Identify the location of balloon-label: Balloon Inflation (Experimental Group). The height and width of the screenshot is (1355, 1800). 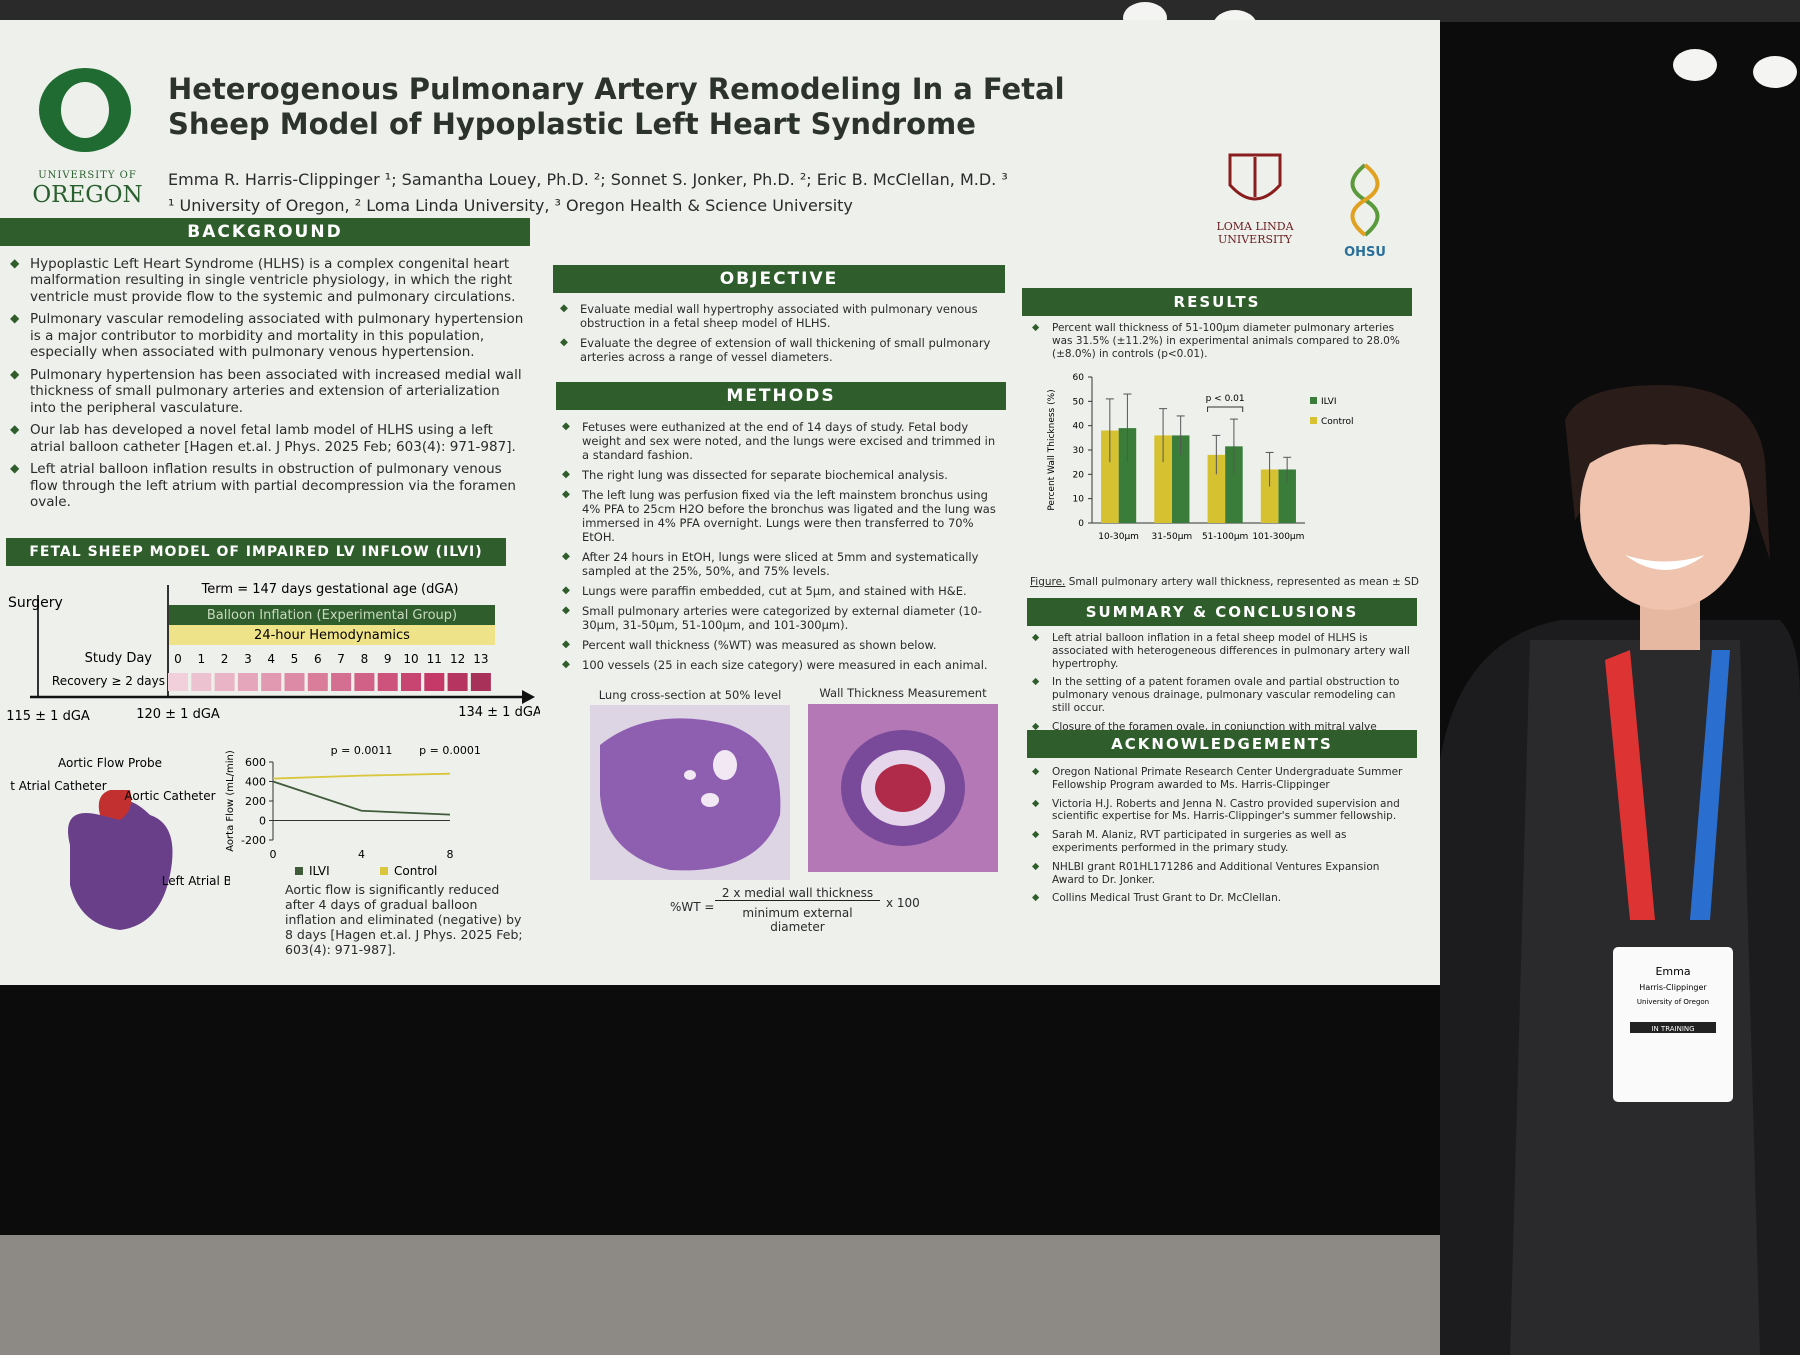
(332, 615).